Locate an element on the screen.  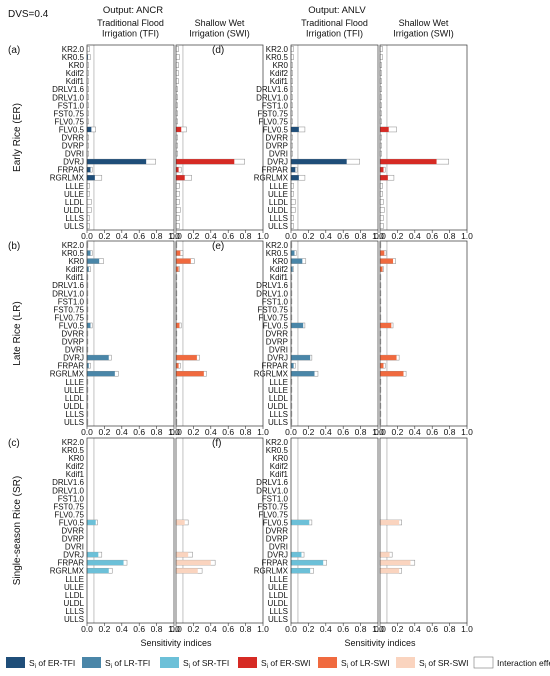
column-header: Traditional Flood Irrigation (TFI) is located at coordinates (334, 28).